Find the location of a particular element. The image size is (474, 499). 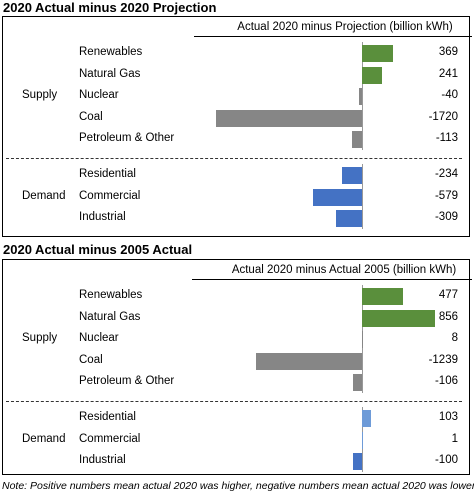

value-petroleum-other: -106 is located at coordinates (446, 381).